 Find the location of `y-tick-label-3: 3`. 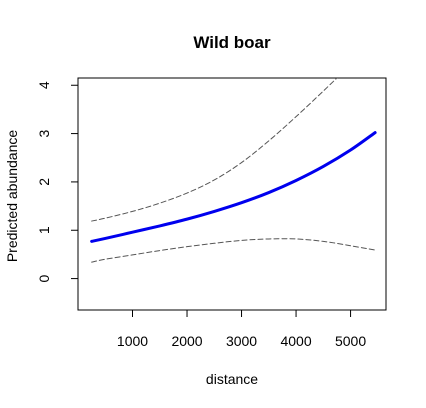

y-tick-label-3: 3 is located at coordinates (44, 133).